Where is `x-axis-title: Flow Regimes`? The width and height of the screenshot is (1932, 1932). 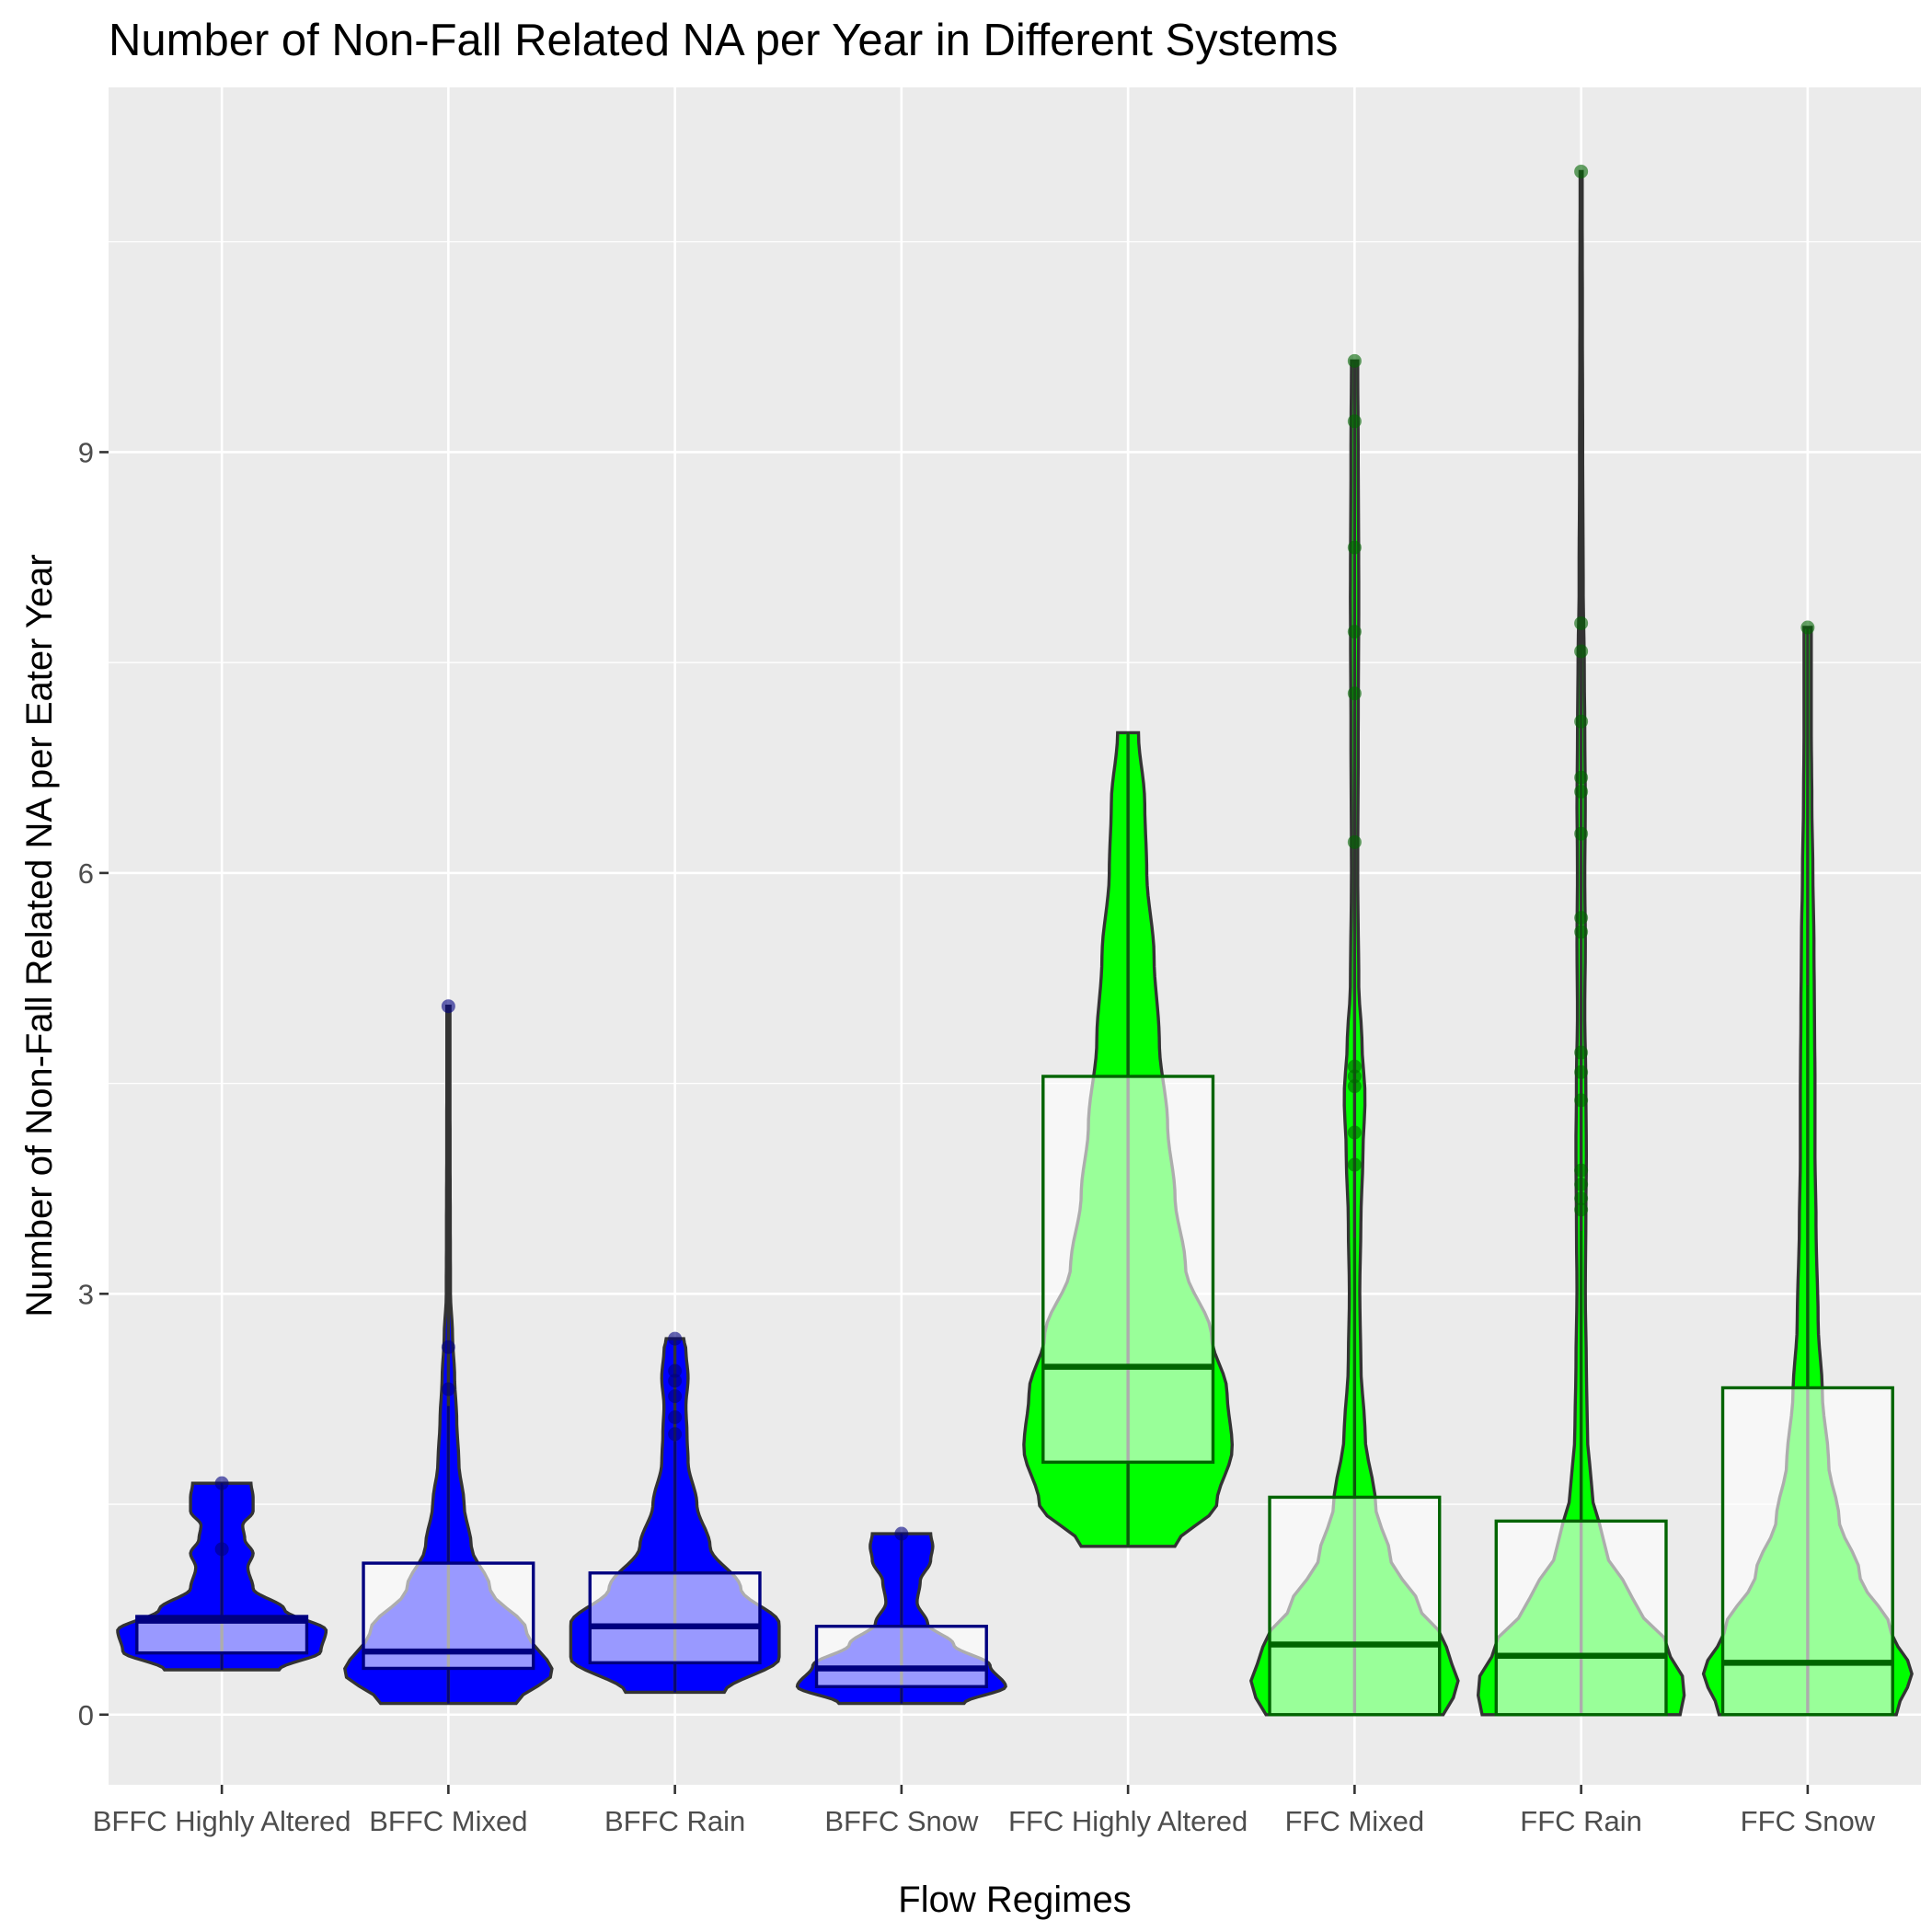
x-axis-title: Flow Regimes is located at coordinates (1014, 1900).